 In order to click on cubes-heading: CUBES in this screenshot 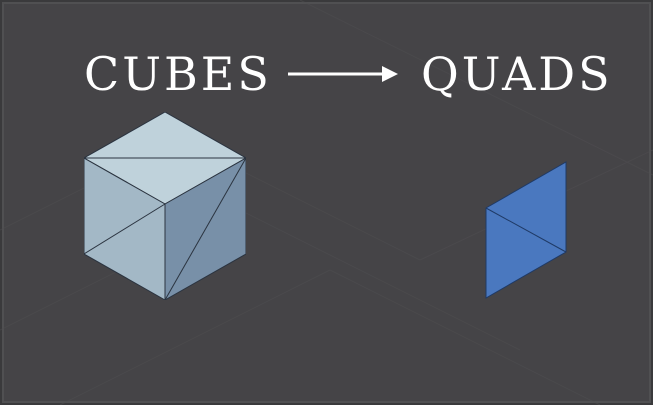, I will do `click(178, 74)`.